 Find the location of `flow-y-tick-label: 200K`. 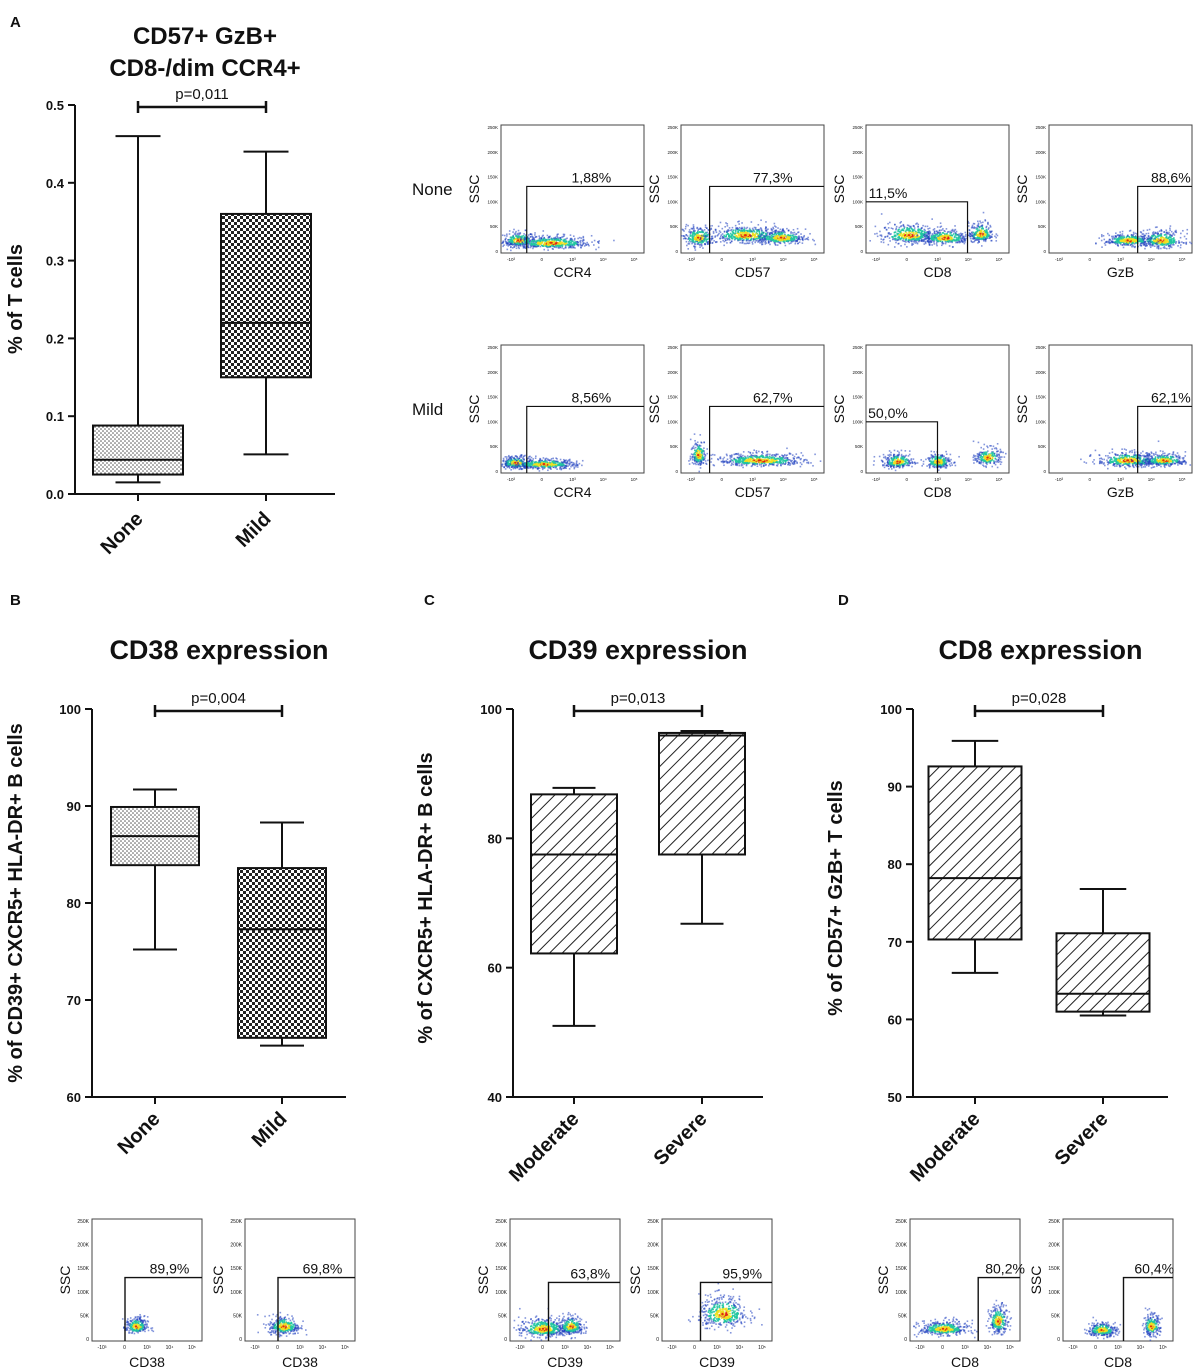

flow-y-tick-label: 200K is located at coordinates (672, 372).